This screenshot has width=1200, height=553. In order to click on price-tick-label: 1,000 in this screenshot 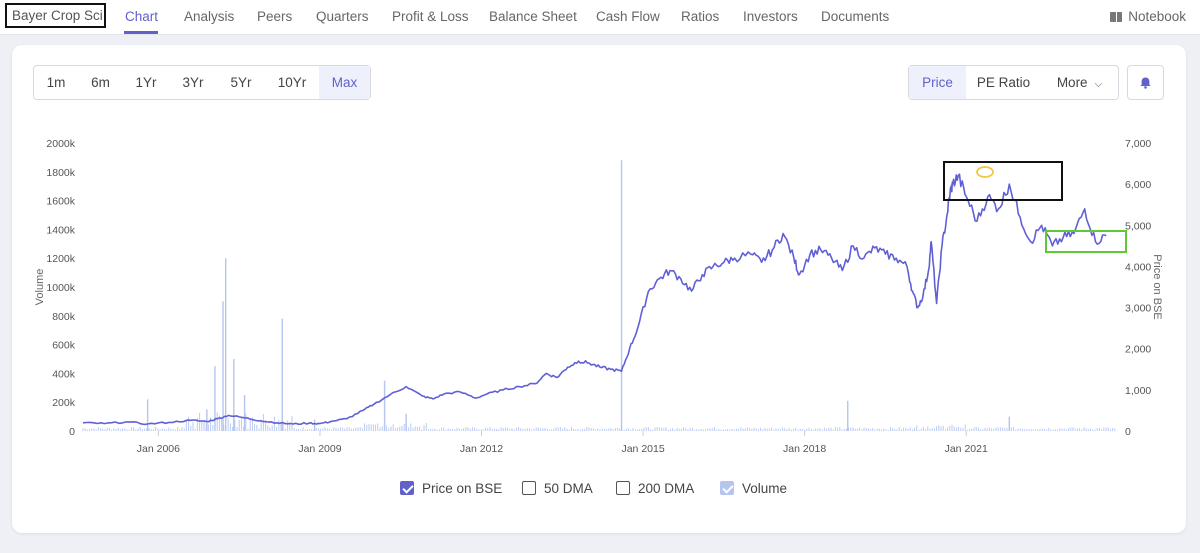, I will do `click(1138, 391)`.